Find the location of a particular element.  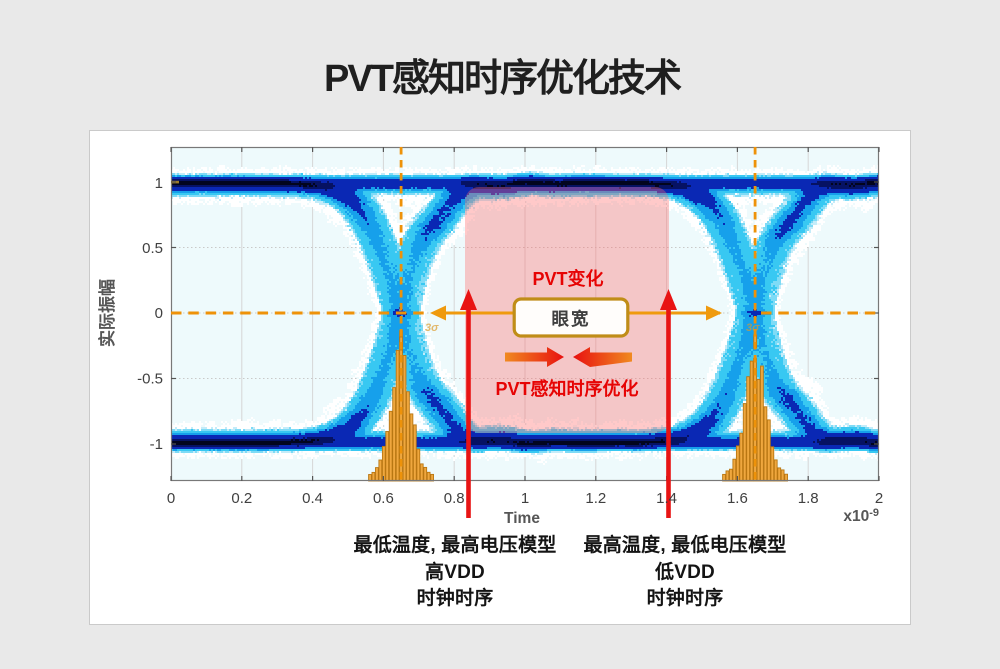

svg-text: 2 is located at coordinates (879, 498).